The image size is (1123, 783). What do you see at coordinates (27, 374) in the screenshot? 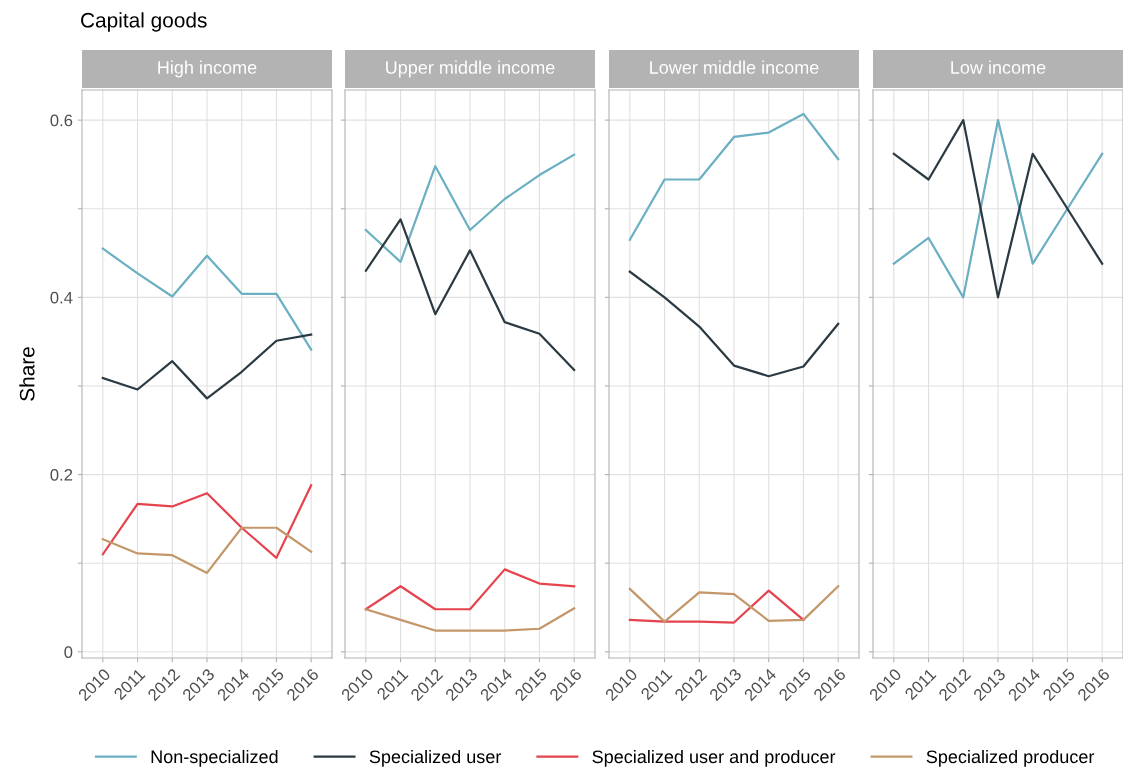
I see `y-axis-title: Share` at bounding box center [27, 374].